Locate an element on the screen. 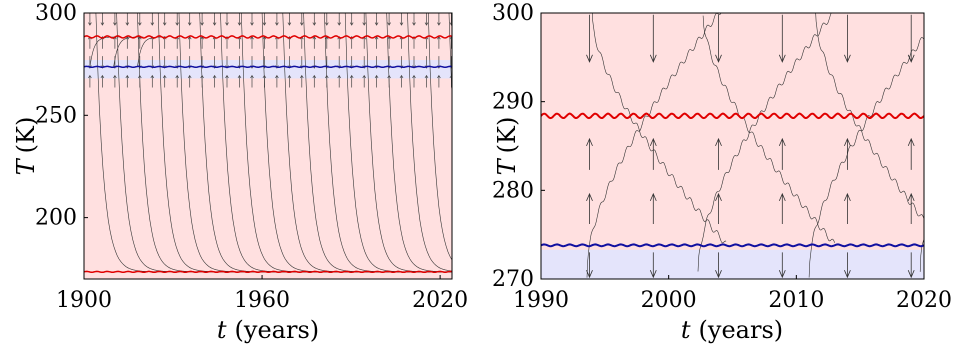  right-x-tick-label-3: 2020 is located at coordinates (924, 300).